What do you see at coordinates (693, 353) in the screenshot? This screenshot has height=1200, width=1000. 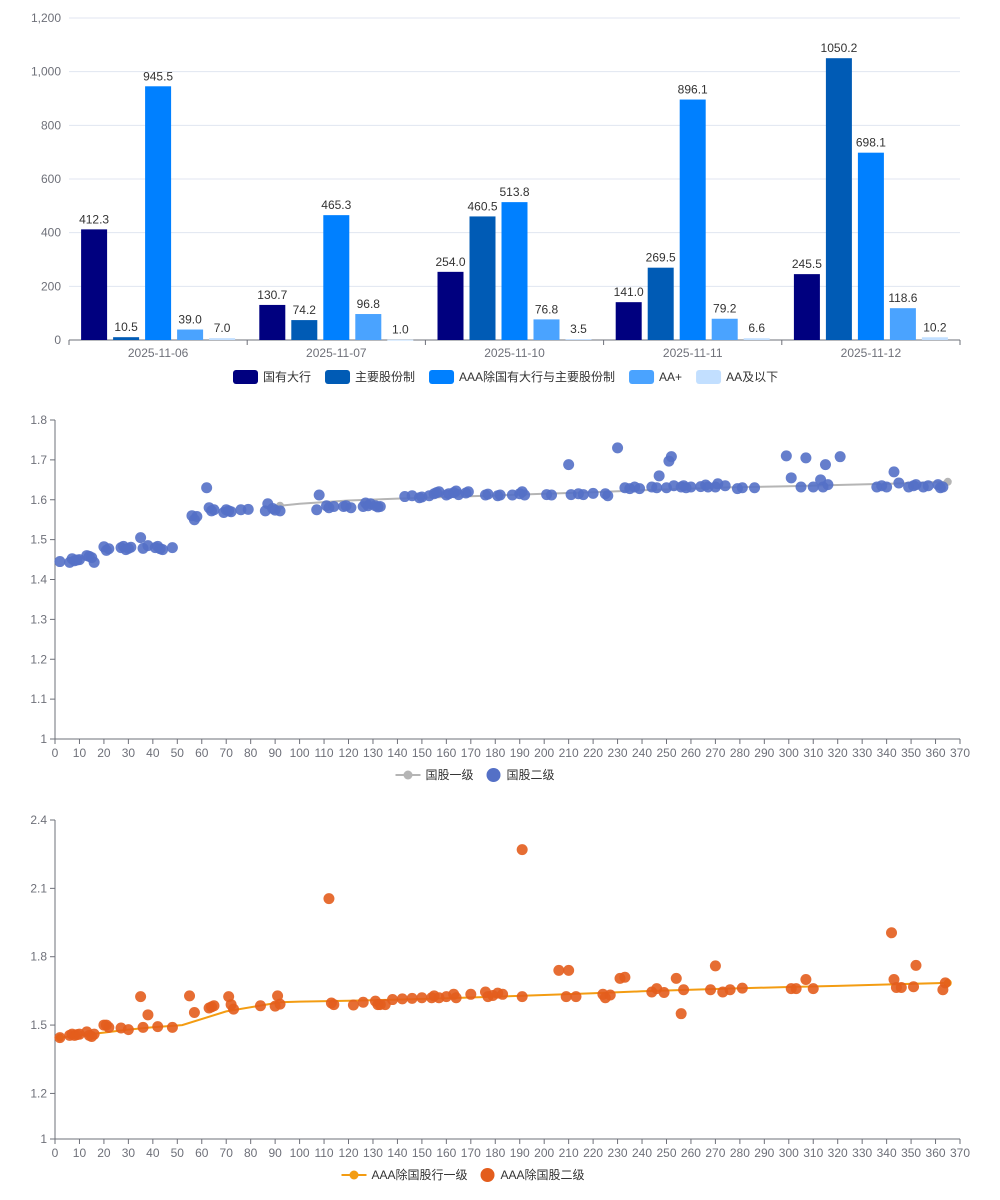 I see `x-category-label: 2025-11-11` at bounding box center [693, 353].